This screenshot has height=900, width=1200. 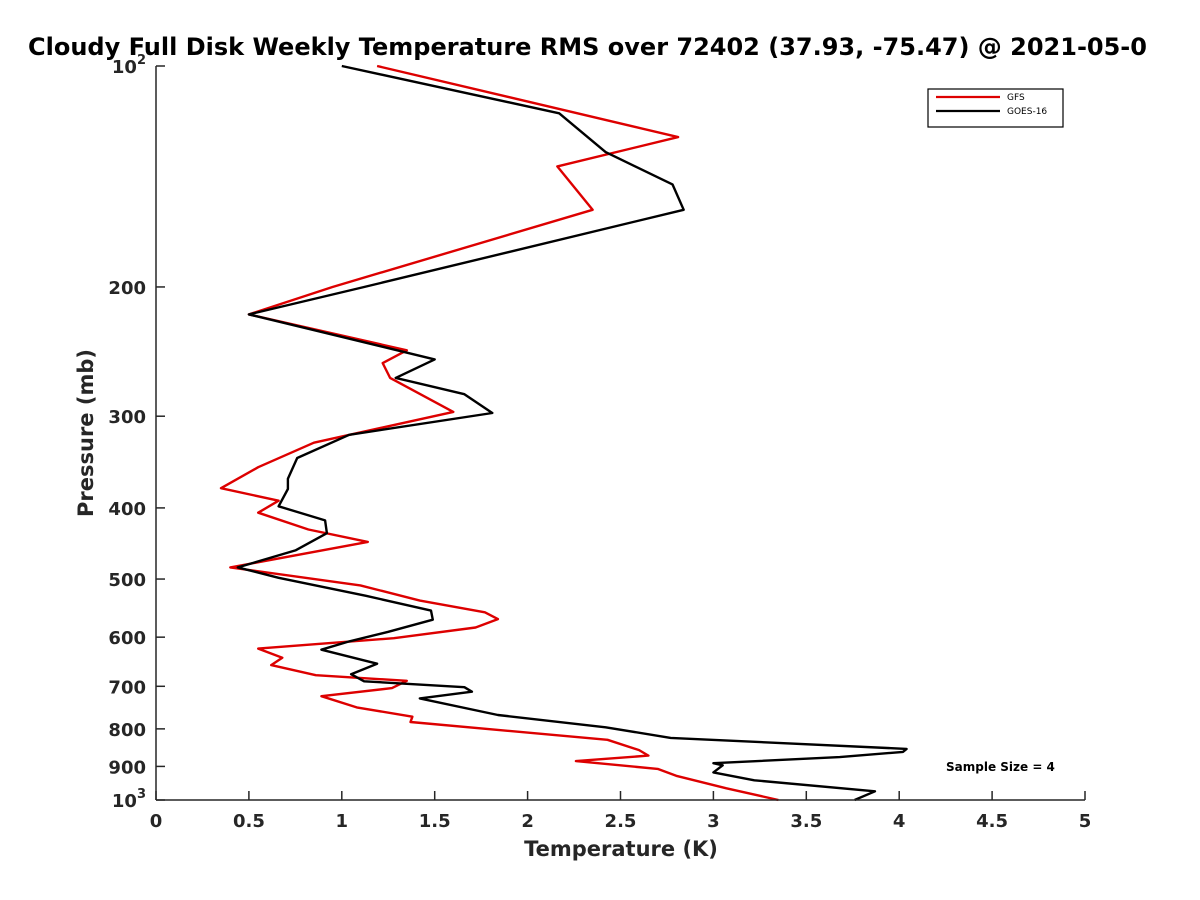 I want to click on y-tick-label: 900, so click(x=127, y=767).